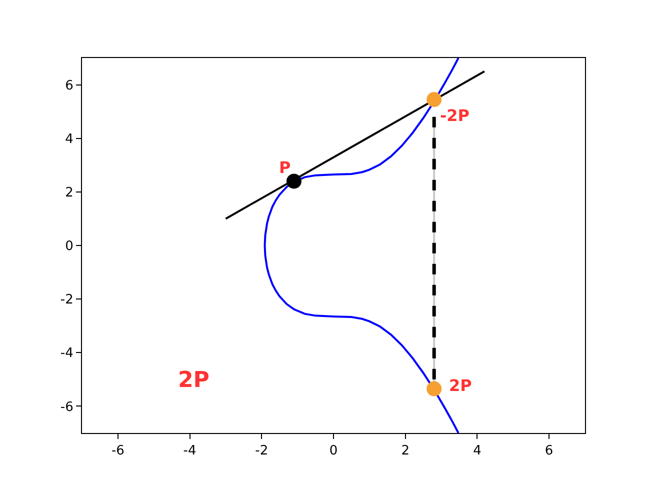 The height and width of the screenshot is (487, 650). Describe the element at coordinates (67, 407) in the screenshot. I see `y-tick-label: -6` at that location.